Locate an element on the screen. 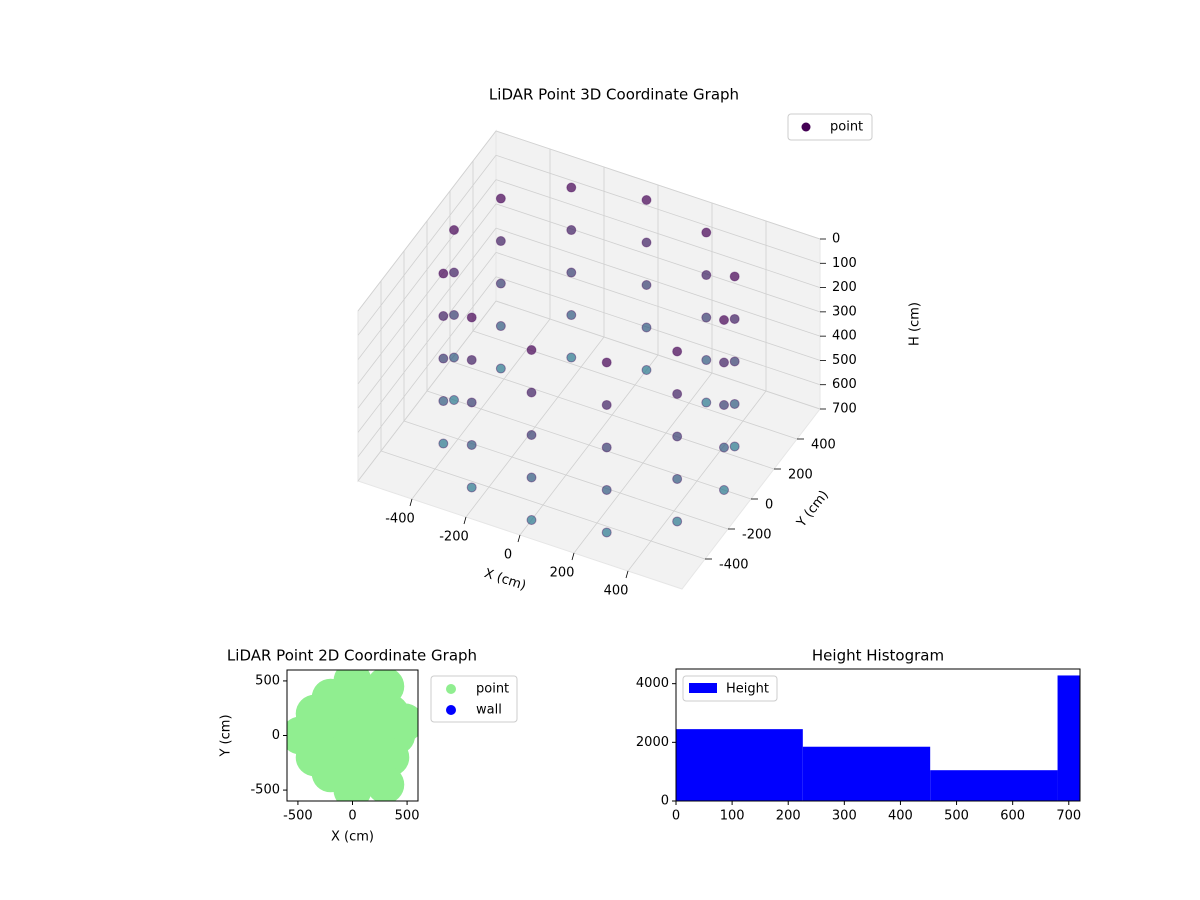 The image size is (1200, 900). chart-title: LiDAR Point 3D Coordinate Graph is located at coordinates (614, 95).